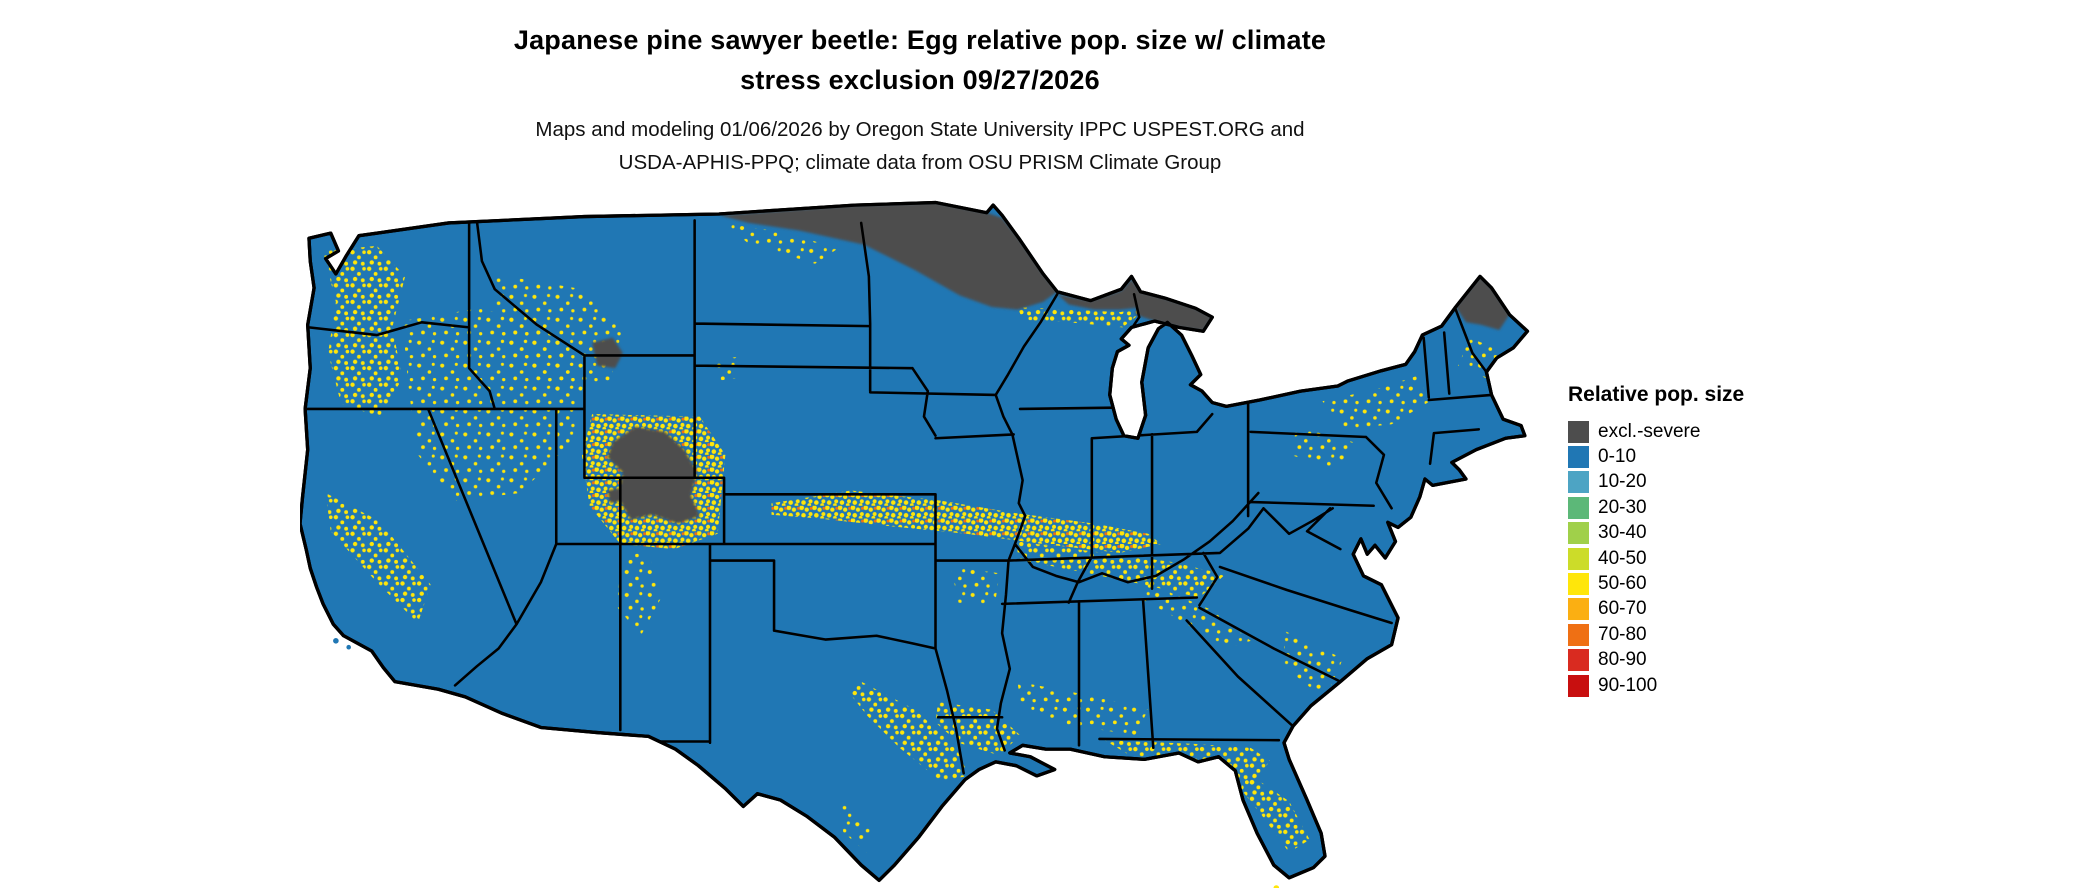 The image size is (2100, 892). Describe the element at coordinates (1656, 533) in the screenshot. I see `legend-row: 30-40` at that location.